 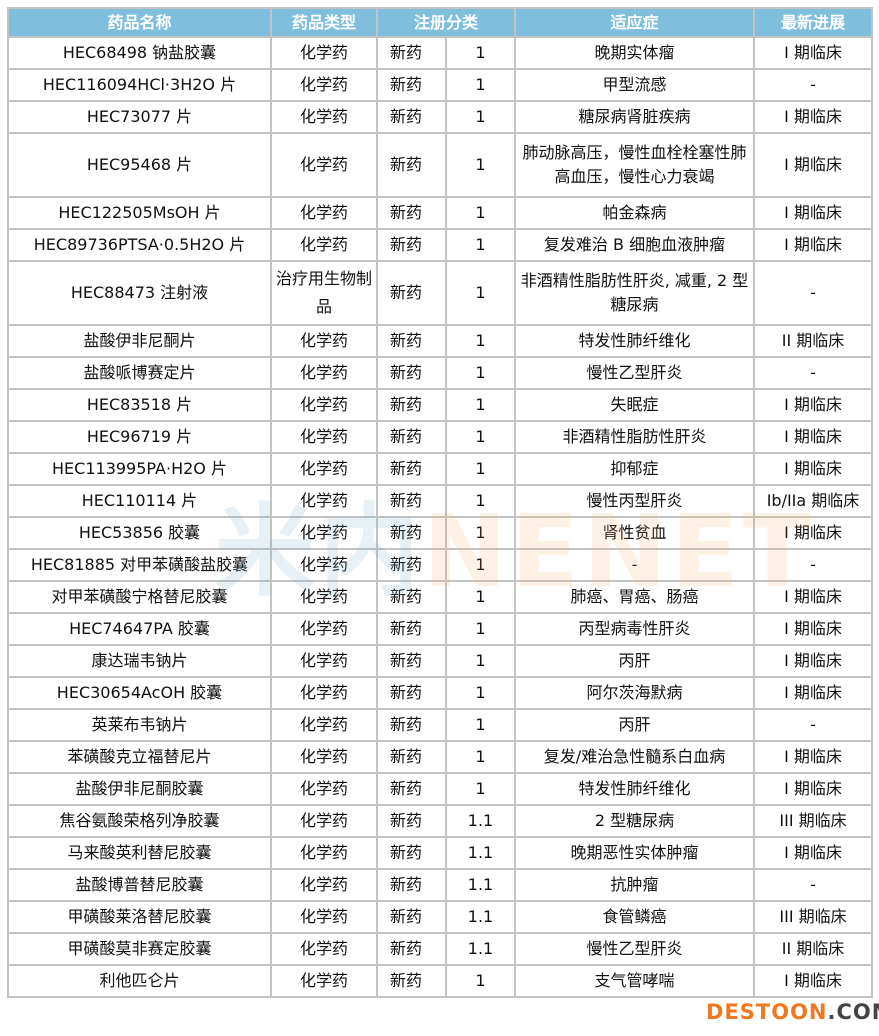 What do you see at coordinates (634, 373) in the screenshot?
I see `cell-indication: 慢性乙型肝炎` at bounding box center [634, 373].